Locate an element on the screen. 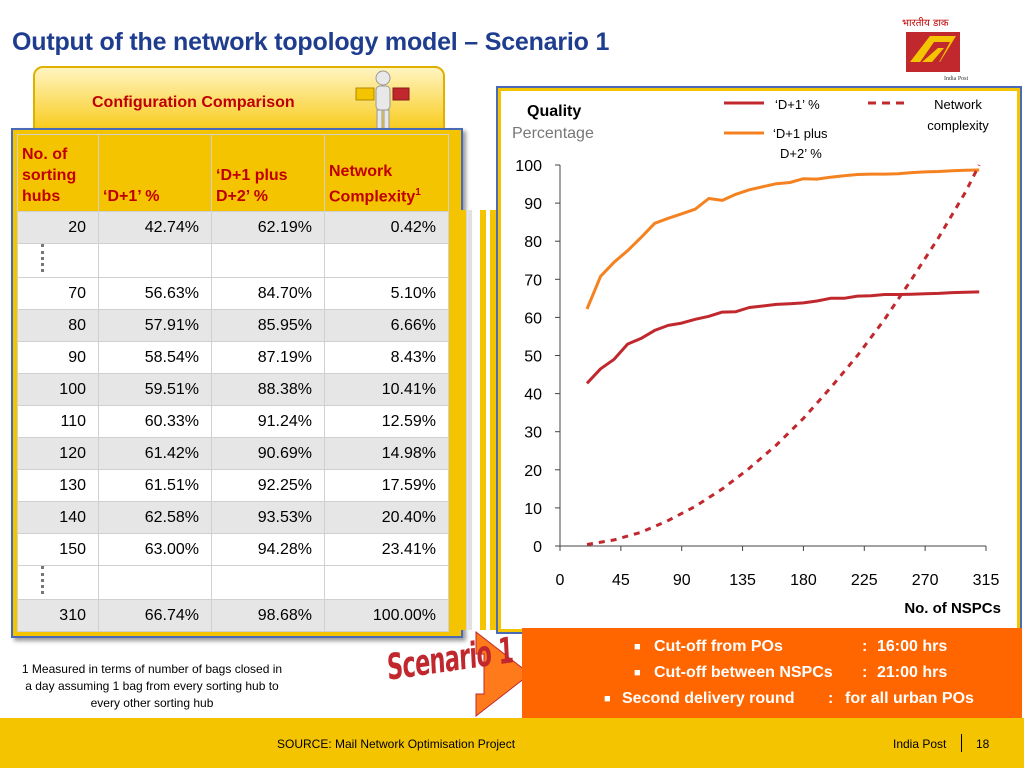 Image resolution: width=1024 pixels, height=768 pixels. info-value: 16:00 hrs is located at coordinates (912, 646).